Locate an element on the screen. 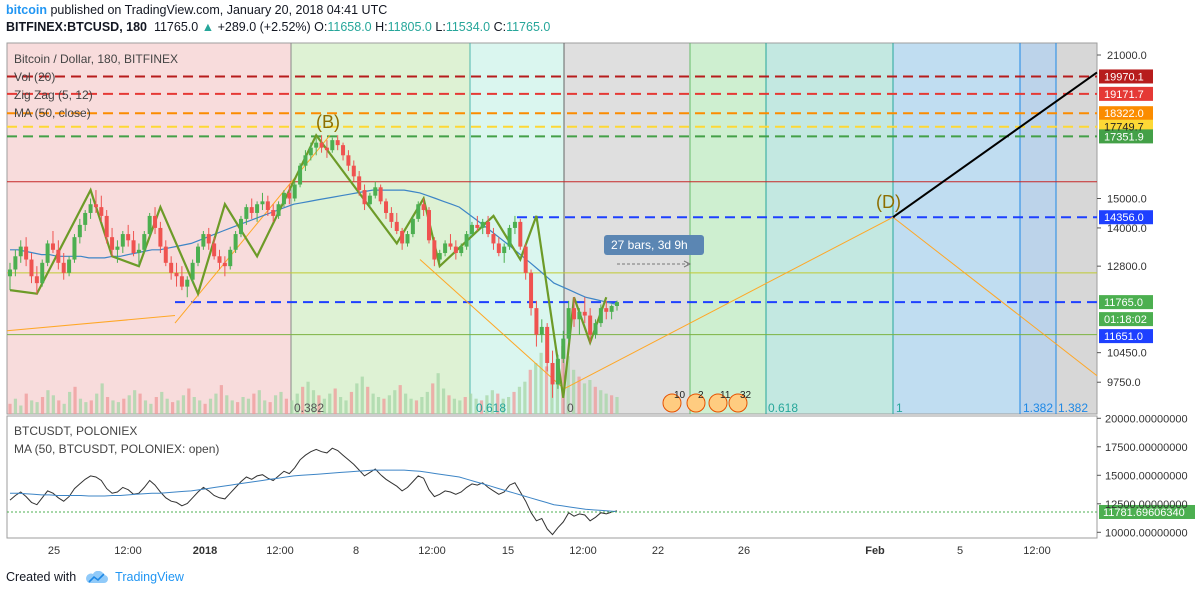 This screenshot has width=1199, height=597. x-tick-label: 12:00 is located at coordinates (128, 551).